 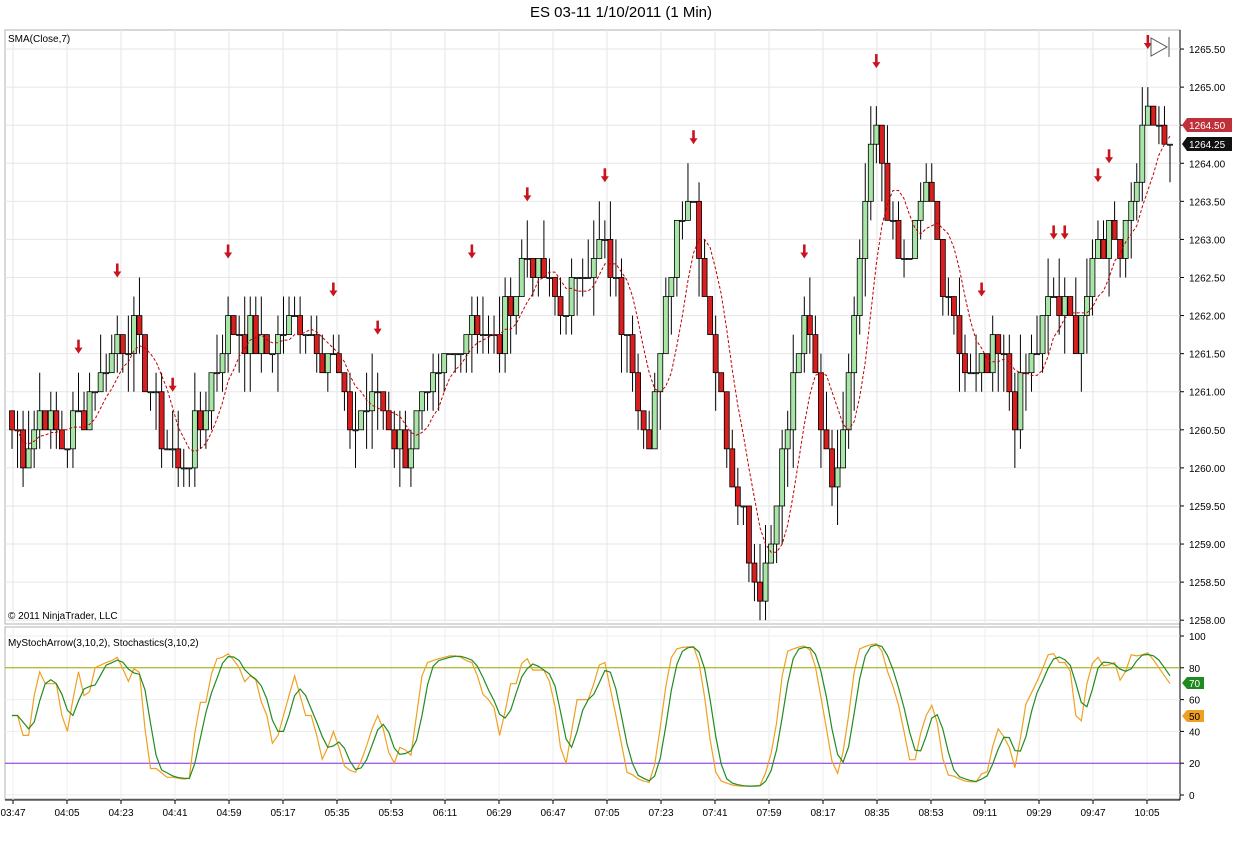 I want to click on price-tick-label: 1265.00, so click(x=1207, y=88).